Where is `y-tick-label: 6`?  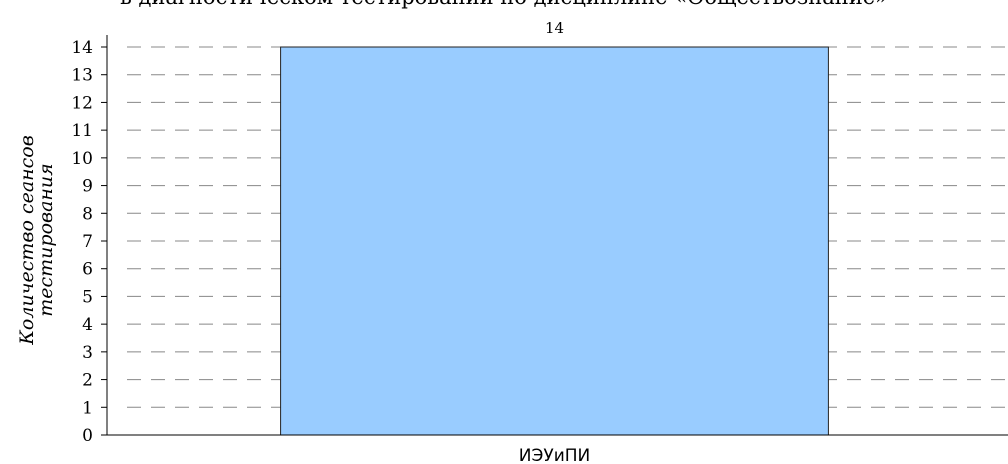 y-tick-label: 6 is located at coordinates (87, 270).